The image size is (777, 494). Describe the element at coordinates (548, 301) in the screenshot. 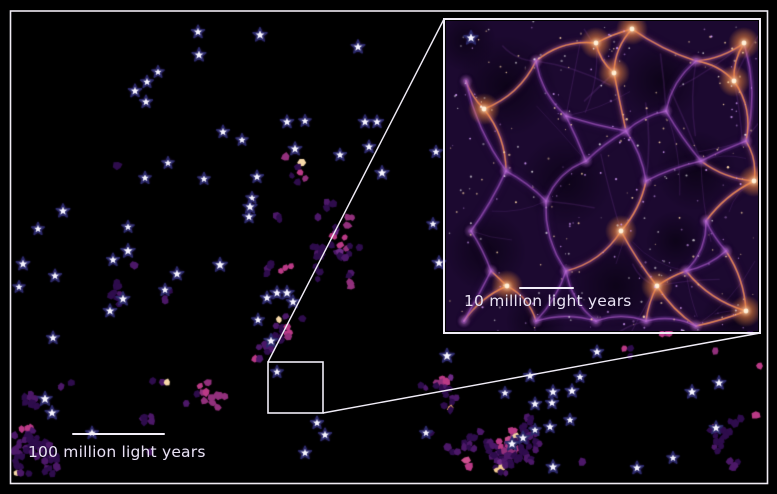

I see `inset-scale-bar-label: 10 million light years` at that location.